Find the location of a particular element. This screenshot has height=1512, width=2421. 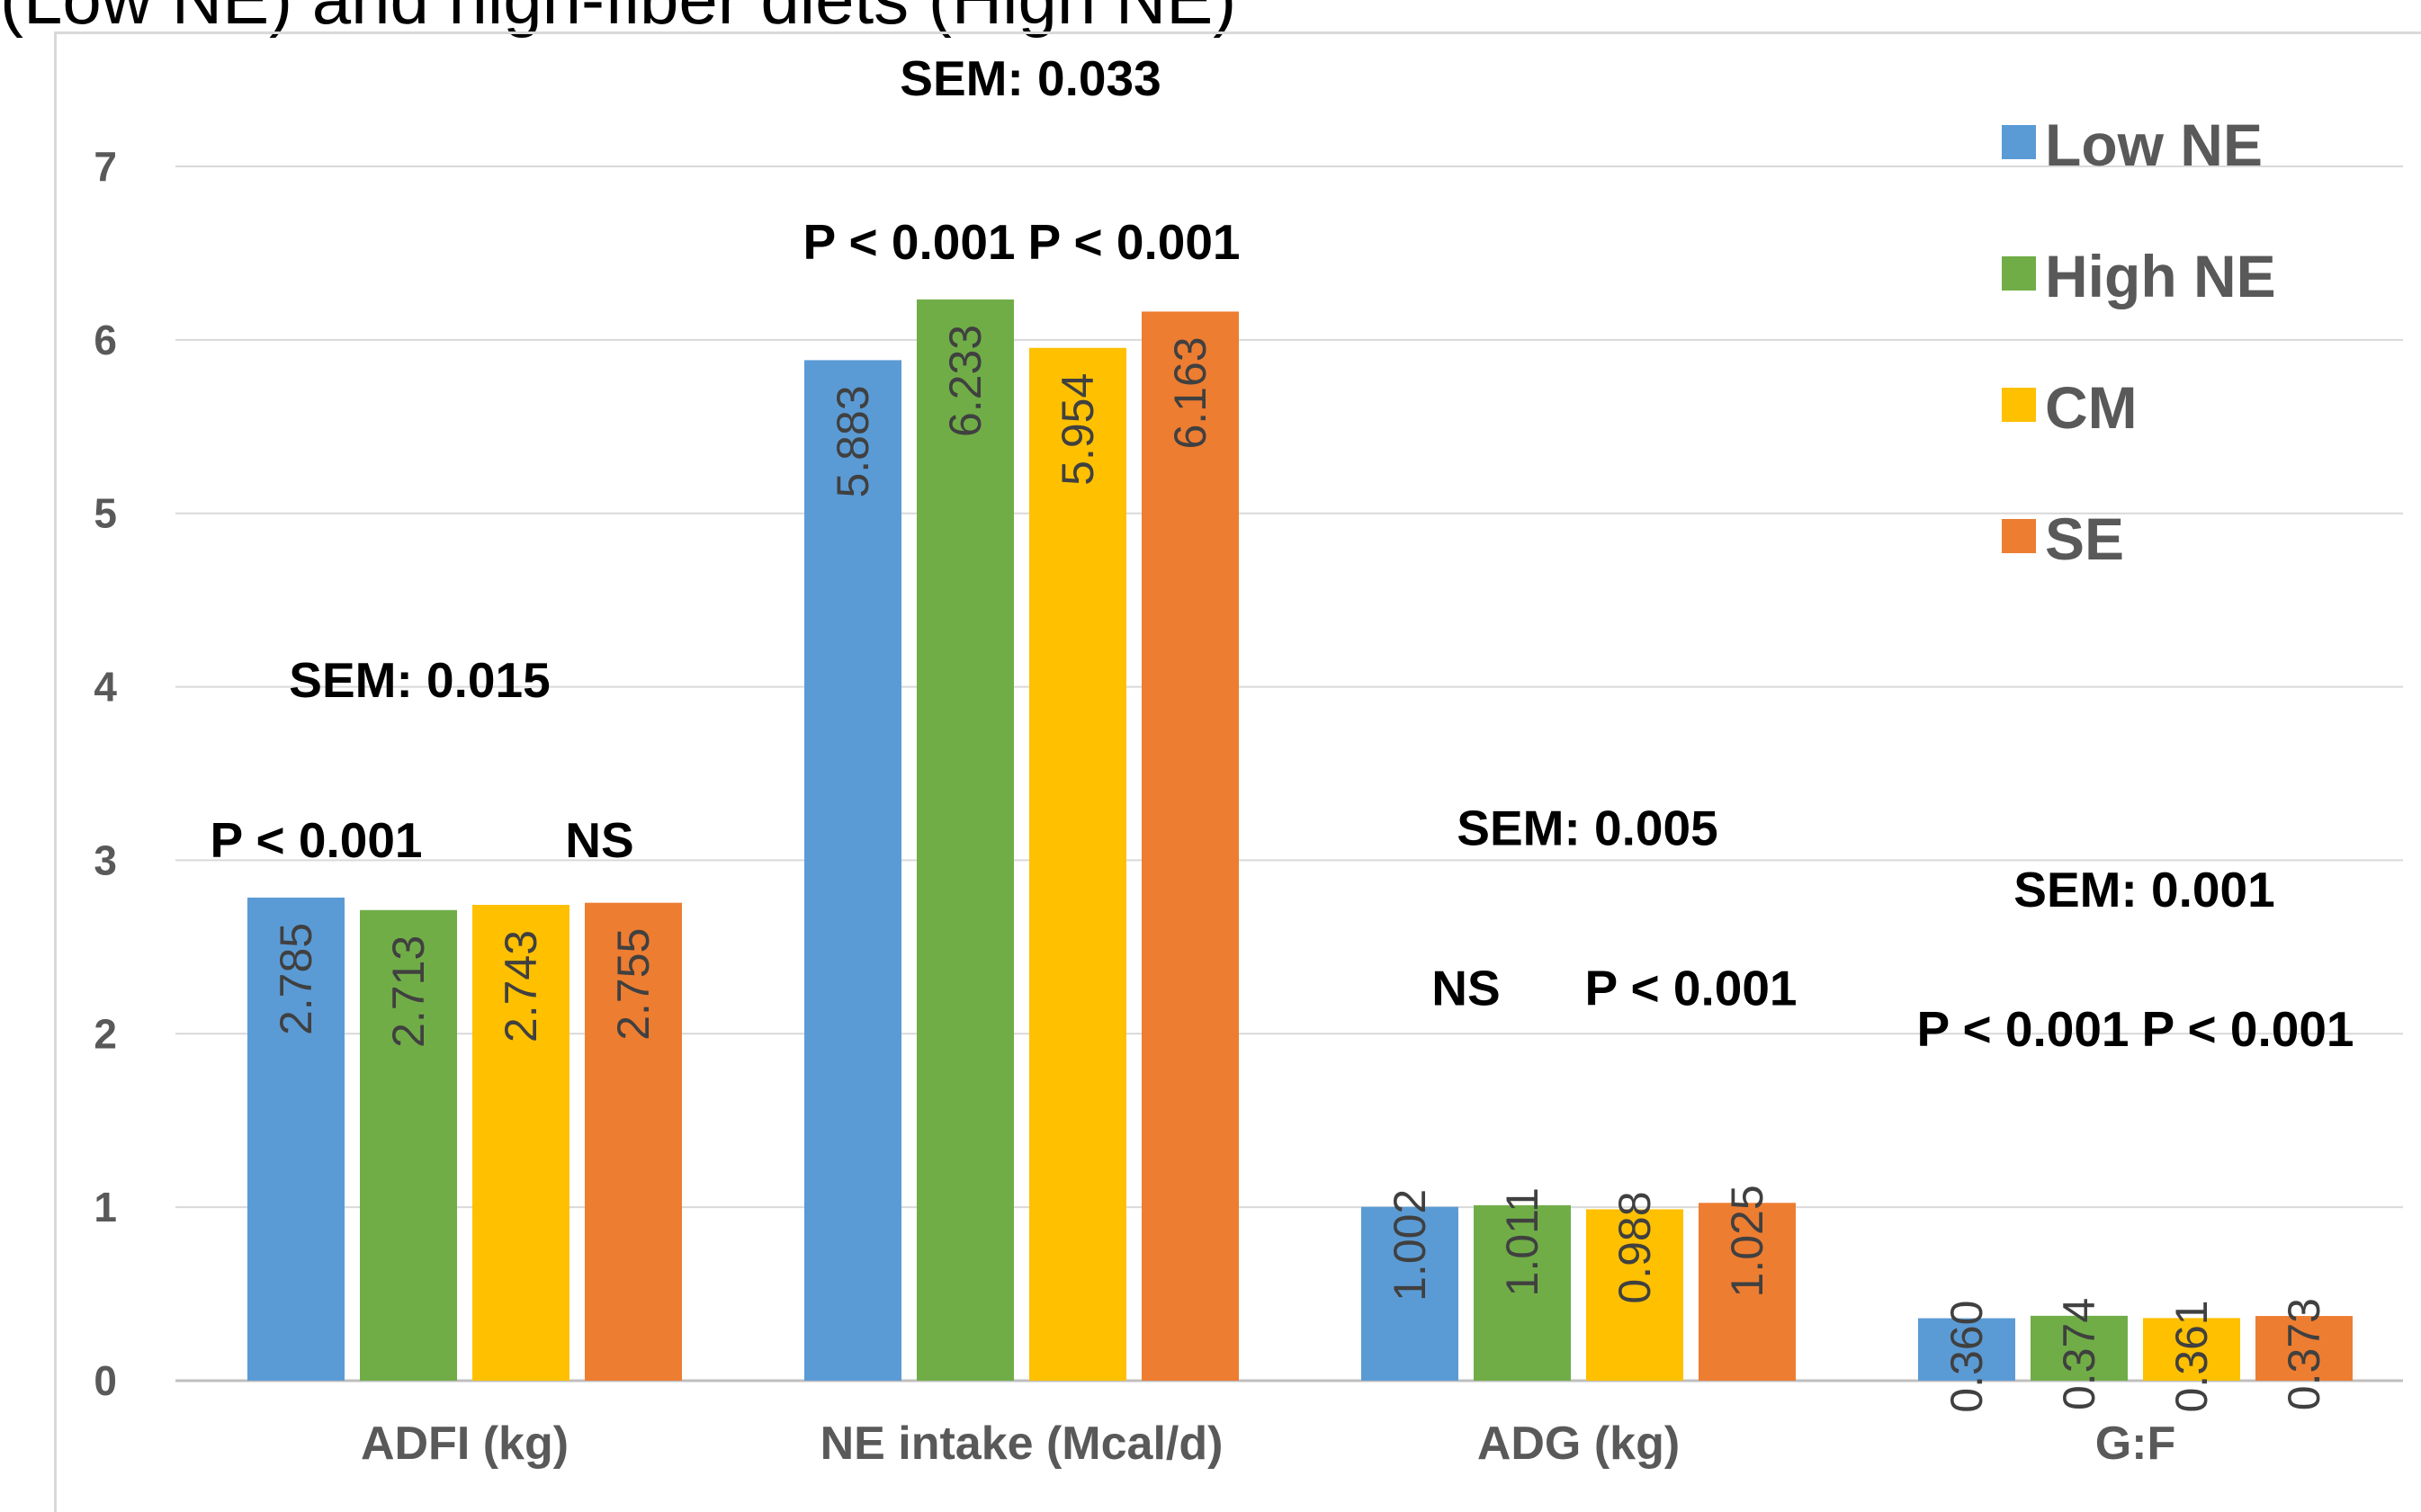

y-tick-label: 0 is located at coordinates (105, 1380).